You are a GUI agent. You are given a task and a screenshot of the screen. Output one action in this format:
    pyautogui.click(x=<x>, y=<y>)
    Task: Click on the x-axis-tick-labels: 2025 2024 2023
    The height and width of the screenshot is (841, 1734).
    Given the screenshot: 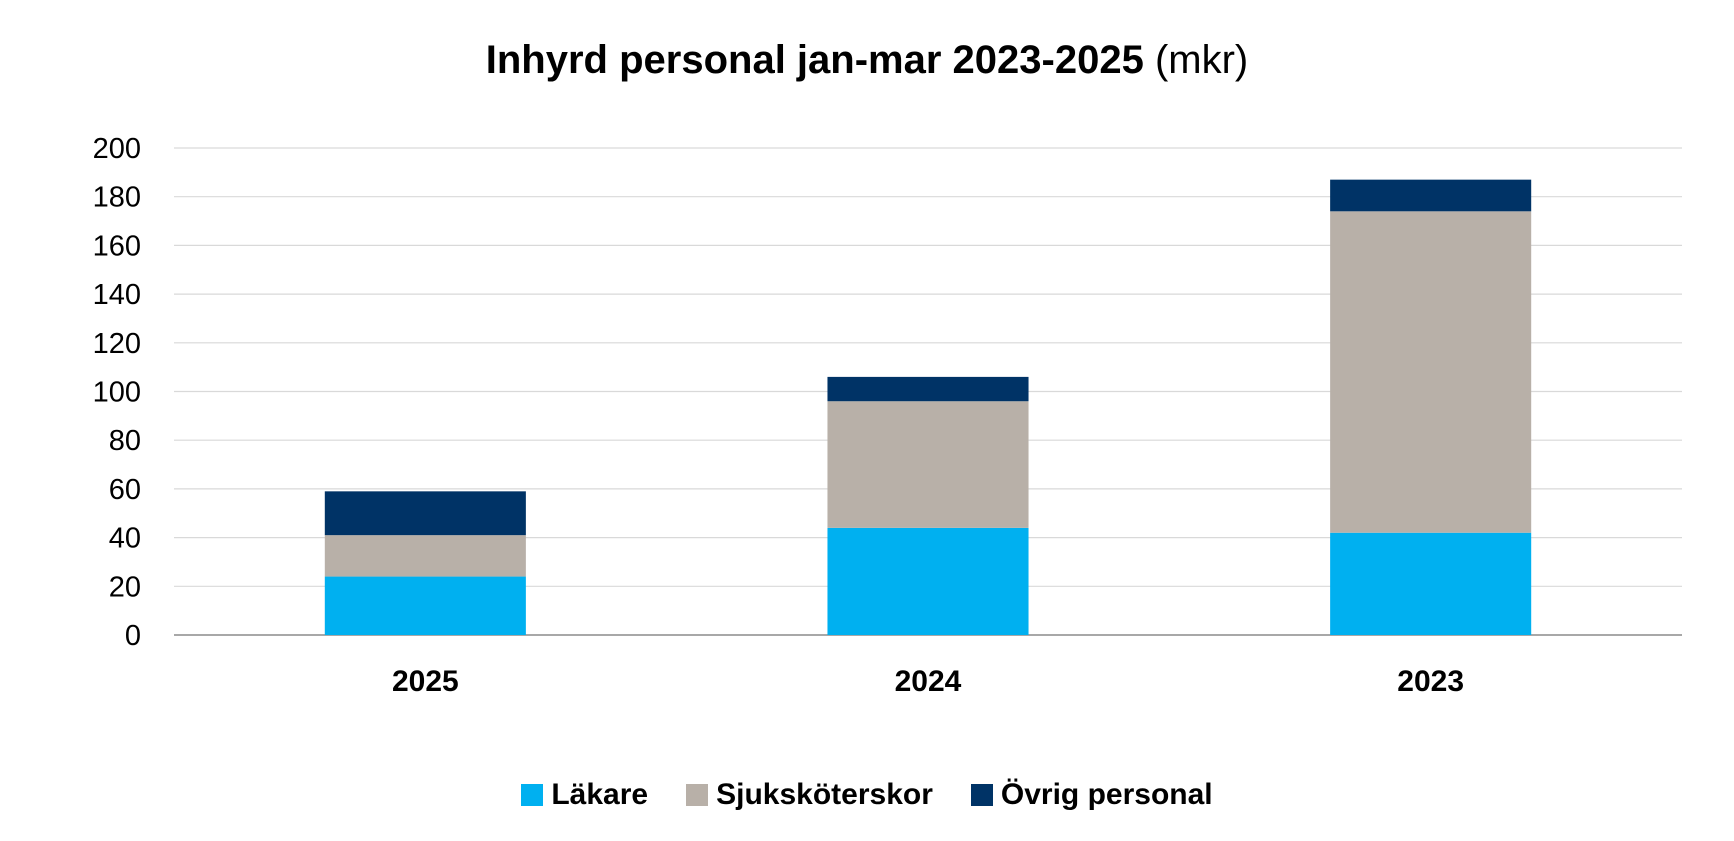 What is the action you would take?
    pyautogui.click(x=928, y=681)
    